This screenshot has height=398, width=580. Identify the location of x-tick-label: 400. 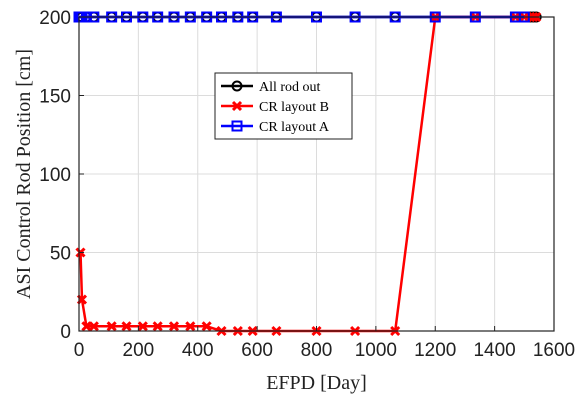
(198, 350).